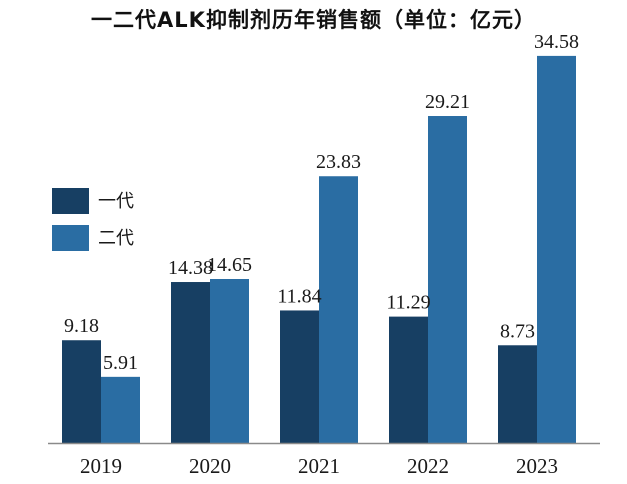 Image resolution: width=627 pixels, height=484 pixels. Describe the element at coordinates (517, 394) in the screenshot. I see `bar-gen1-2023` at that location.